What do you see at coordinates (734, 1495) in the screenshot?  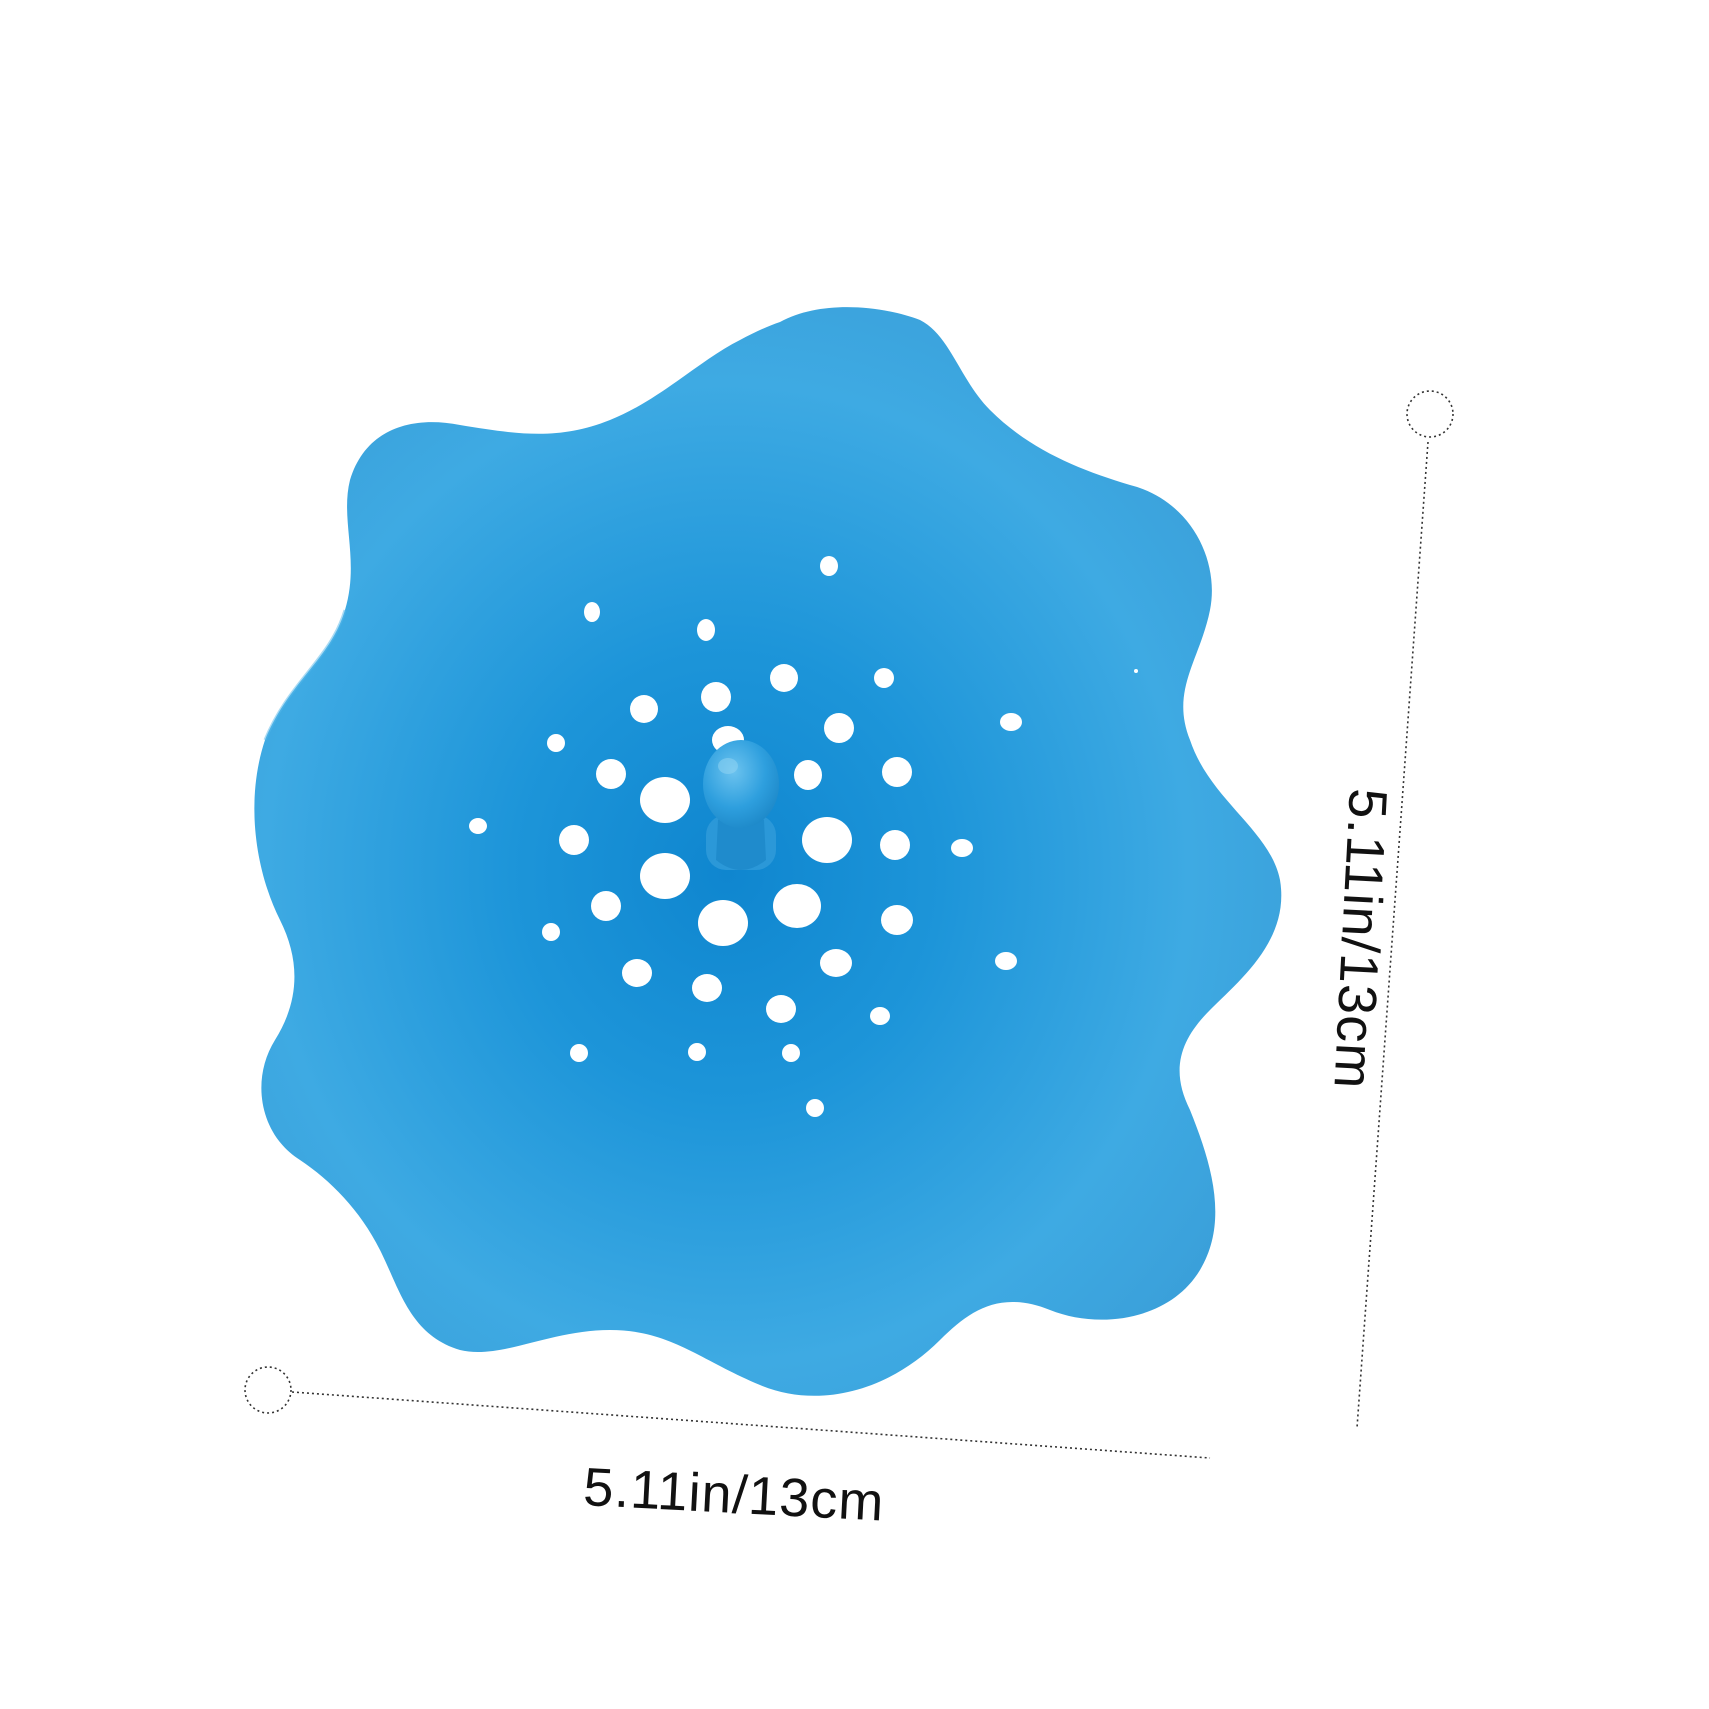 I see `width-dimension-label: 5.11in/13cm` at bounding box center [734, 1495].